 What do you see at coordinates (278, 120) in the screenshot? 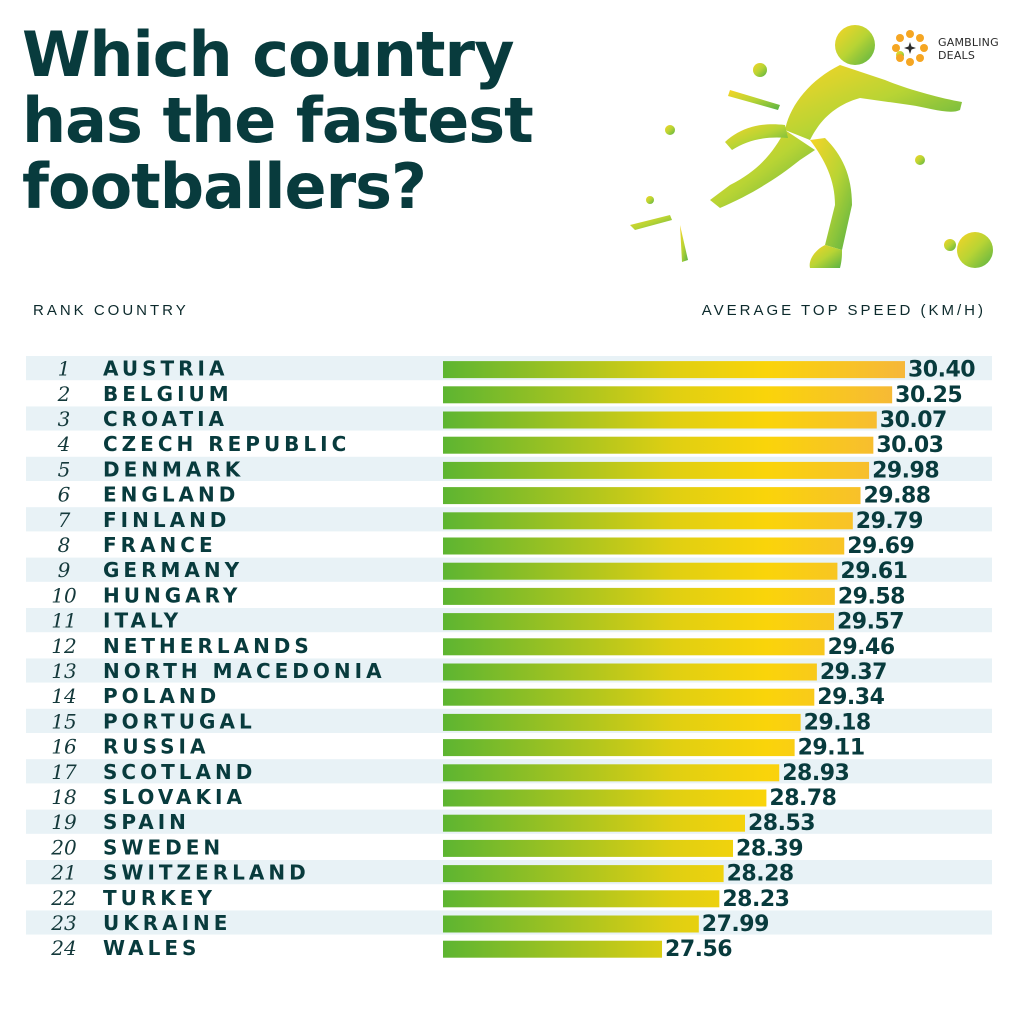
I see `title-line-2: has the fastest` at bounding box center [278, 120].